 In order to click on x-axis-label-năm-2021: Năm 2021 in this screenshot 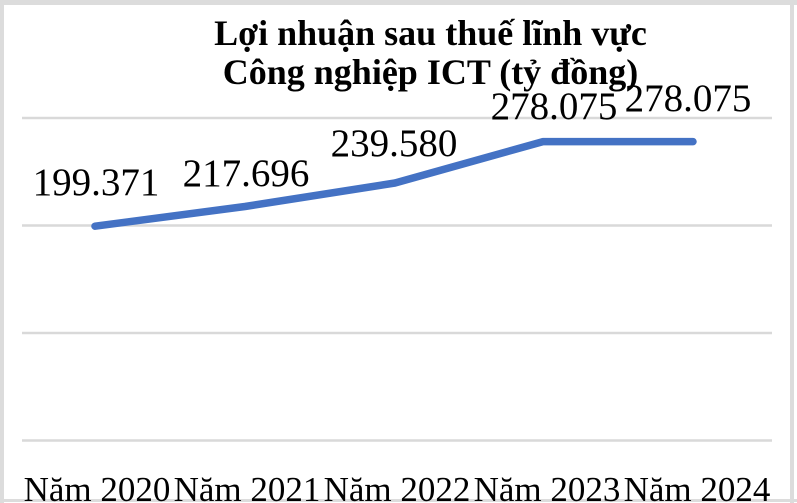, I will do `click(247, 486)`.